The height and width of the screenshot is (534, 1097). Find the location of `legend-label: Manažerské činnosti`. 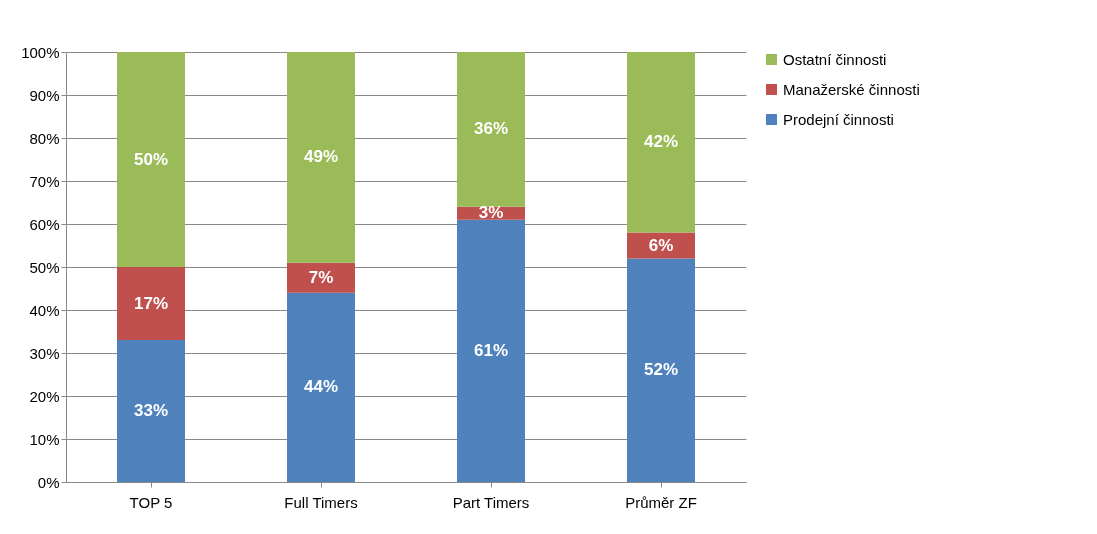

legend-label: Manažerské činnosti is located at coordinates (851, 89).